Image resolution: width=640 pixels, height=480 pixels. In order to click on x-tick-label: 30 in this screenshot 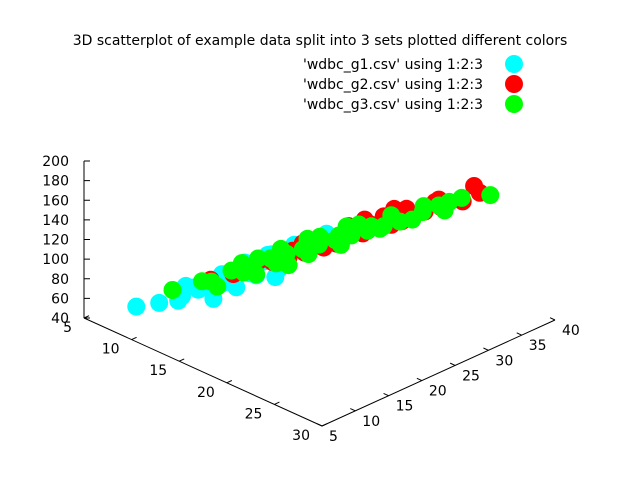, I will do `click(301, 436)`.